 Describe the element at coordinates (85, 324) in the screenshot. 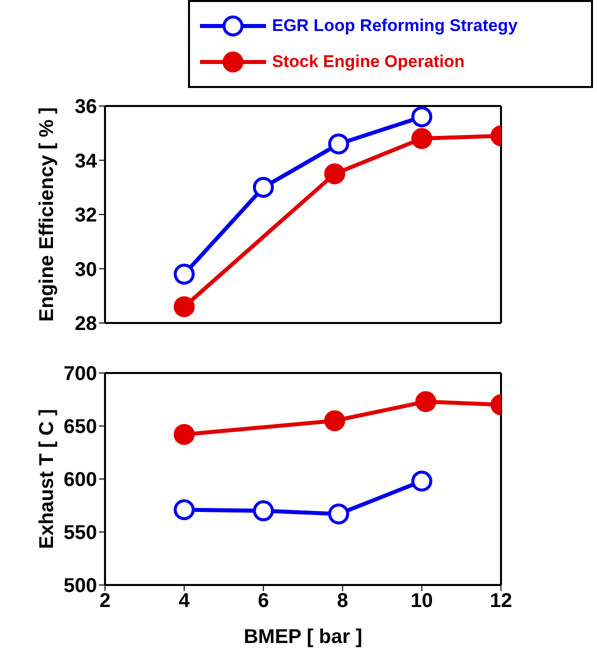

I see `y-tick-label: 28` at that location.